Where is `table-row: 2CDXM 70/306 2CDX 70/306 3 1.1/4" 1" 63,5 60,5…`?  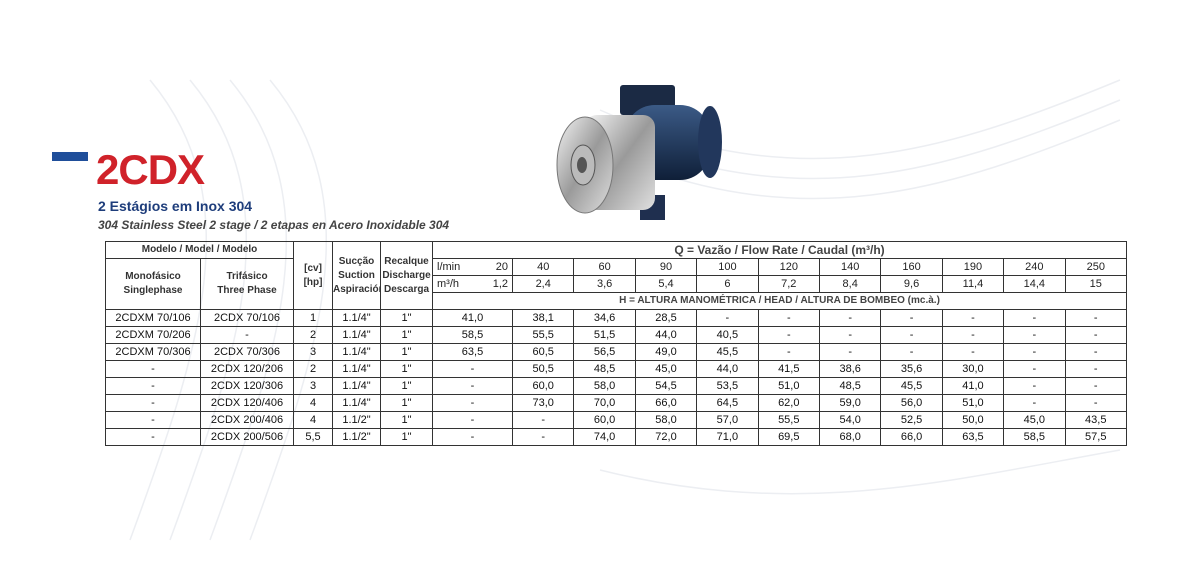
table-row: 2CDXM 70/306 2CDX 70/306 3 1.1/4" 1" 63,5 60,5… is located at coordinates (616, 352).